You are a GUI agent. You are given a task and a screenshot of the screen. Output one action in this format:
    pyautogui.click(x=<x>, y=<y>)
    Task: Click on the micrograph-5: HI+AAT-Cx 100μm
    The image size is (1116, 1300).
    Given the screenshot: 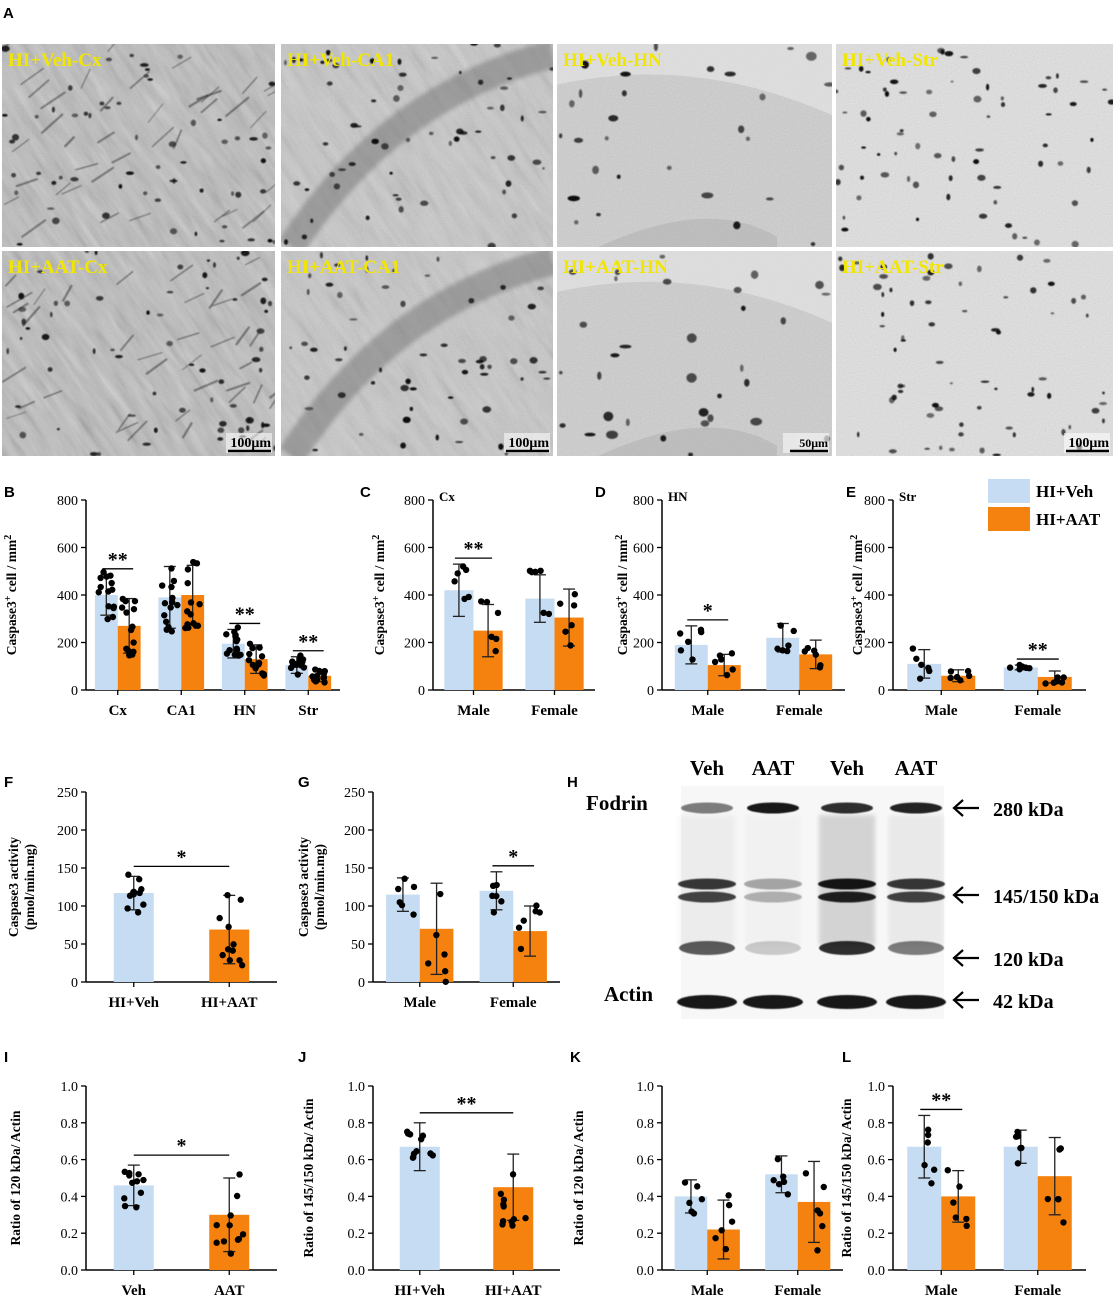 What is the action you would take?
    pyautogui.click(x=138, y=353)
    